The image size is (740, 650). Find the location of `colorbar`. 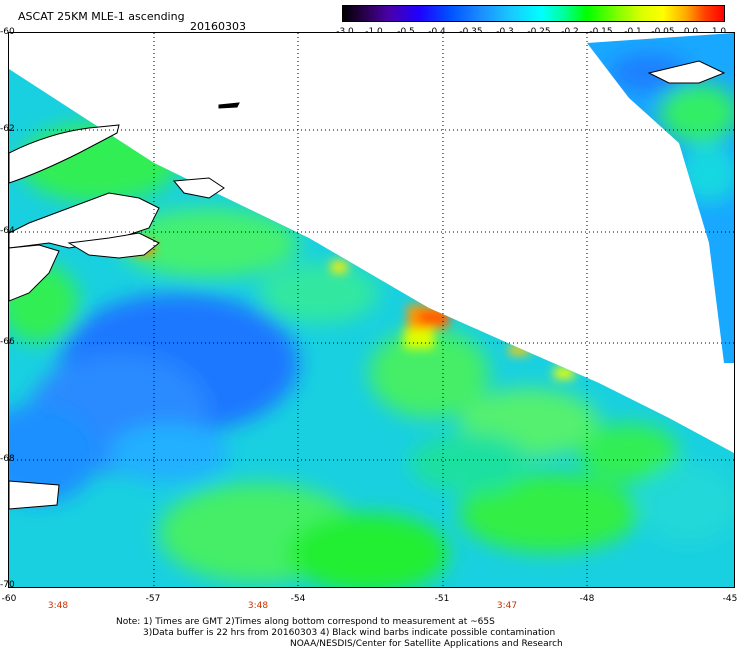

colorbar is located at coordinates (533, 13).